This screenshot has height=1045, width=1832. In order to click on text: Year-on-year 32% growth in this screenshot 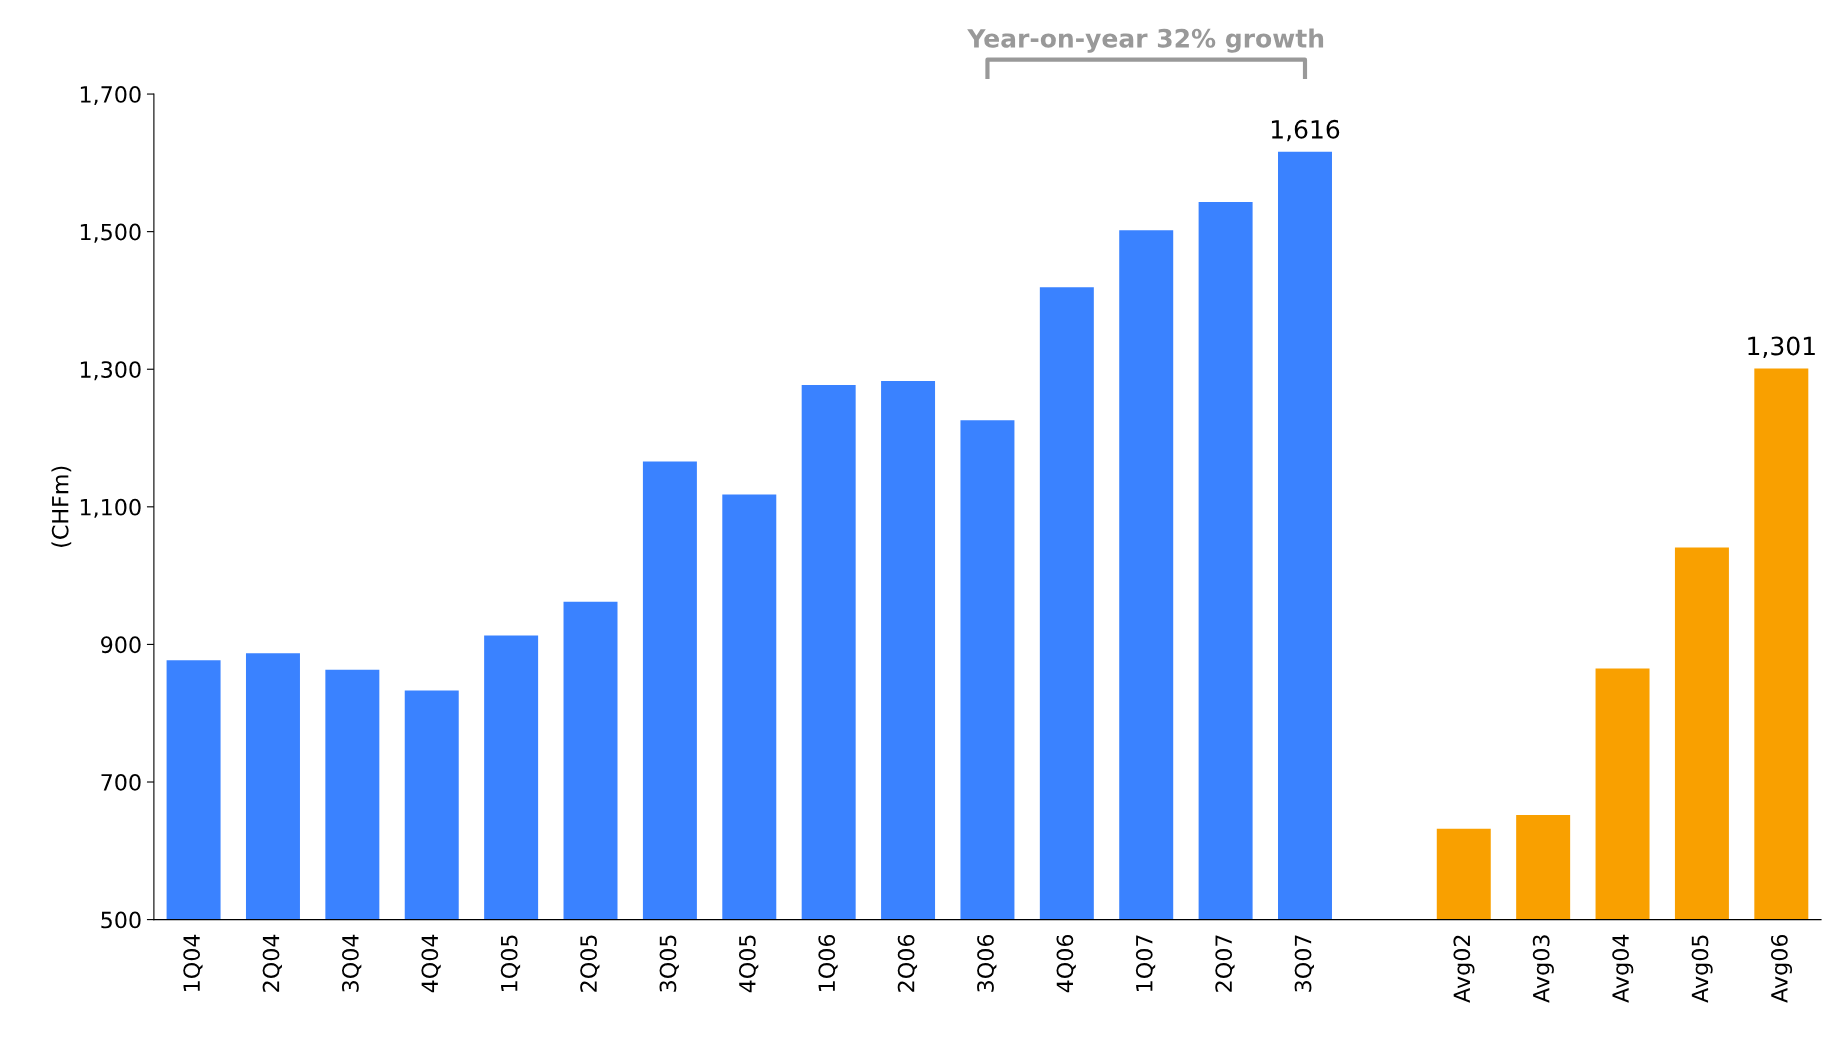, I will do `click(1145, 40)`.